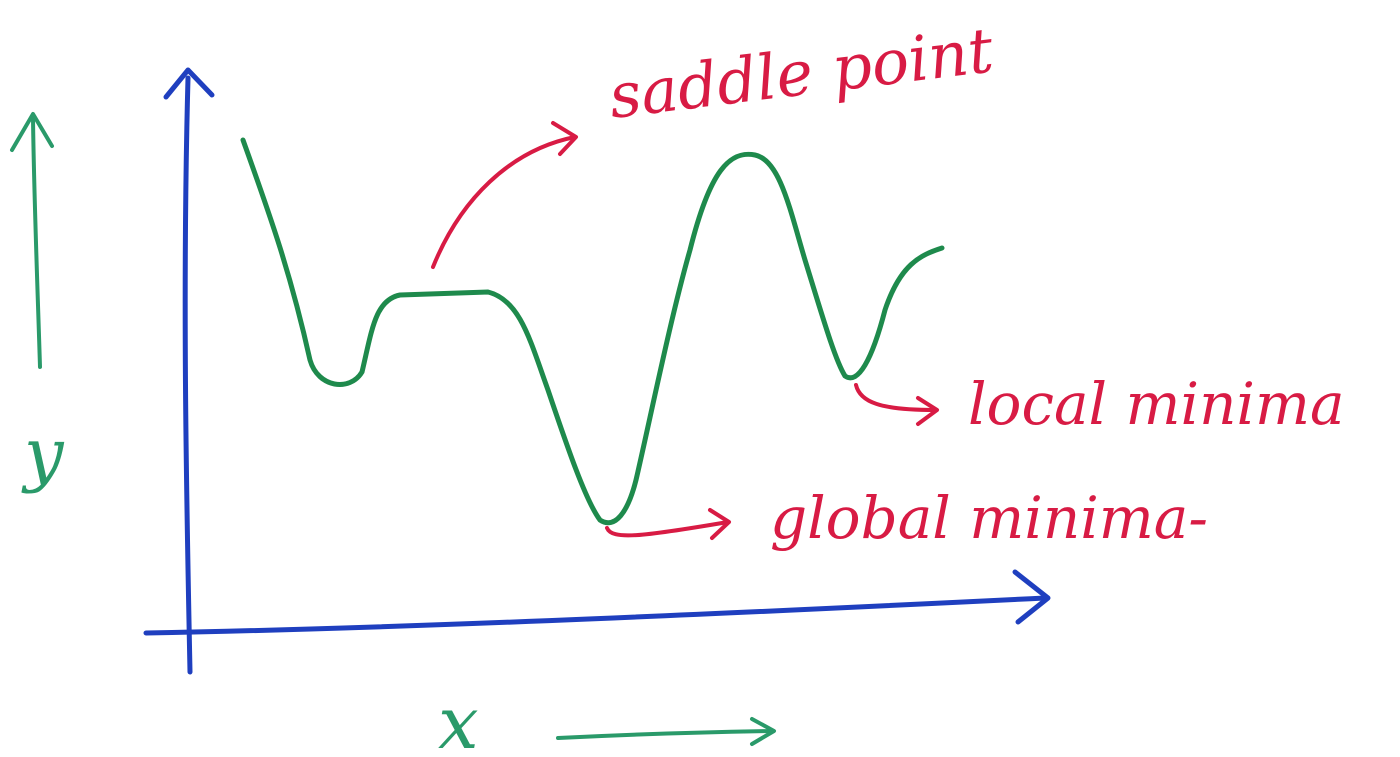  I want to click on horizontal-axis-line, so click(595, 615).